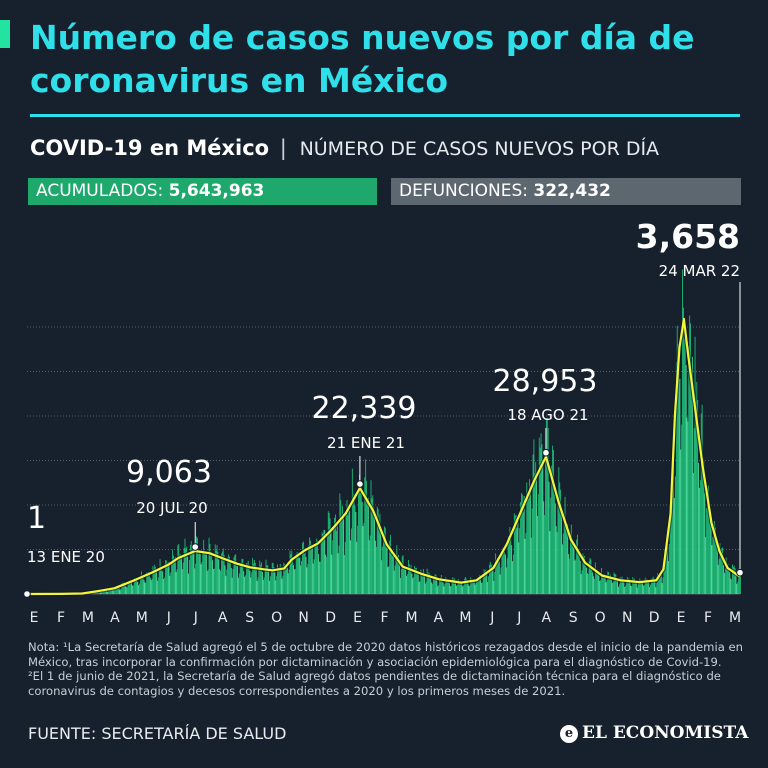  What do you see at coordinates (600, 618) in the screenshot?
I see `month-tick-label: O` at bounding box center [600, 618].